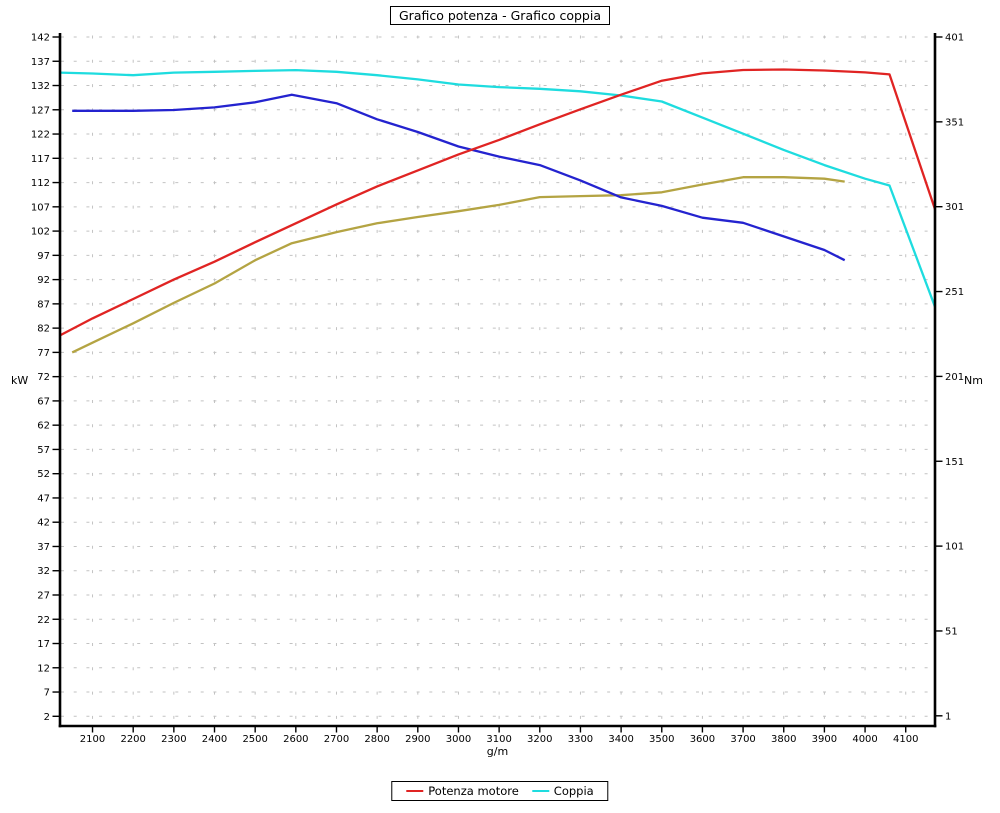 This screenshot has width=1000, height=813. What do you see at coordinates (415, 791) in the screenshot?
I see `legend-swatch-potenza-motore` at bounding box center [415, 791].